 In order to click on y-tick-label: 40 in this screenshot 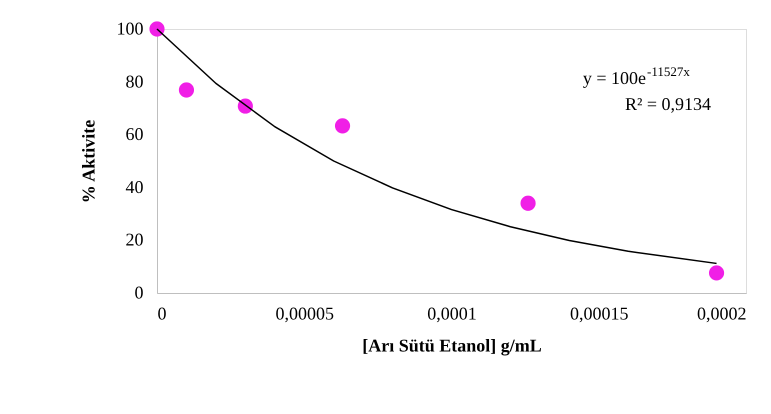, I will do `click(135, 186)`.